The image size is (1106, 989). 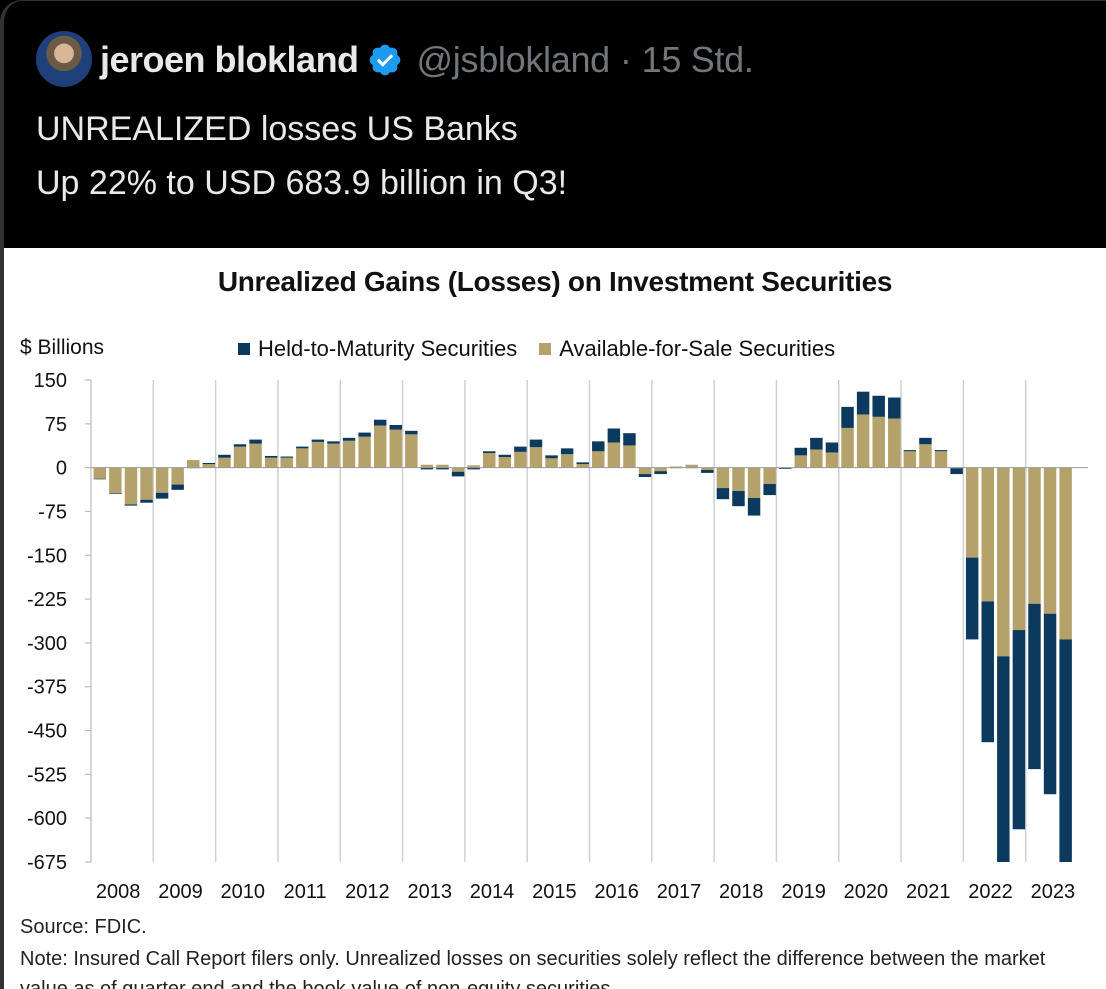 What do you see at coordinates (61, 469) in the screenshot?
I see `y-tick-label: 0` at bounding box center [61, 469].